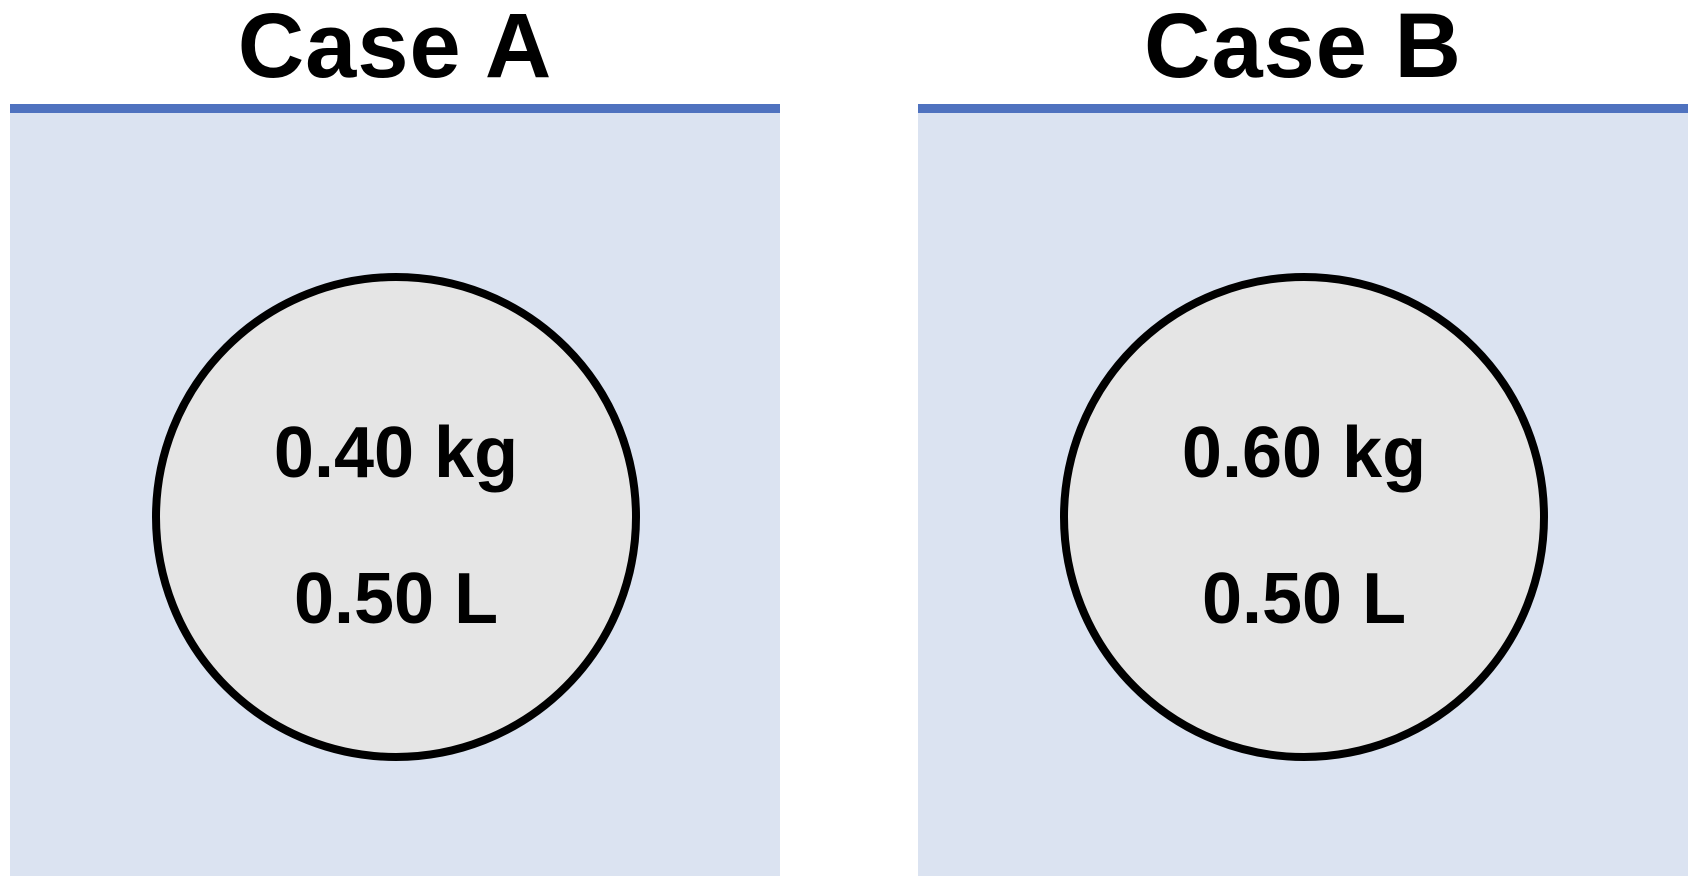 This screenshot has height=882, width=1694. What do you see at coordinates (396, 453) in the screenshot?
I see `case-a-mass-label: 0.40 kg` at bounding box center [396, 453].